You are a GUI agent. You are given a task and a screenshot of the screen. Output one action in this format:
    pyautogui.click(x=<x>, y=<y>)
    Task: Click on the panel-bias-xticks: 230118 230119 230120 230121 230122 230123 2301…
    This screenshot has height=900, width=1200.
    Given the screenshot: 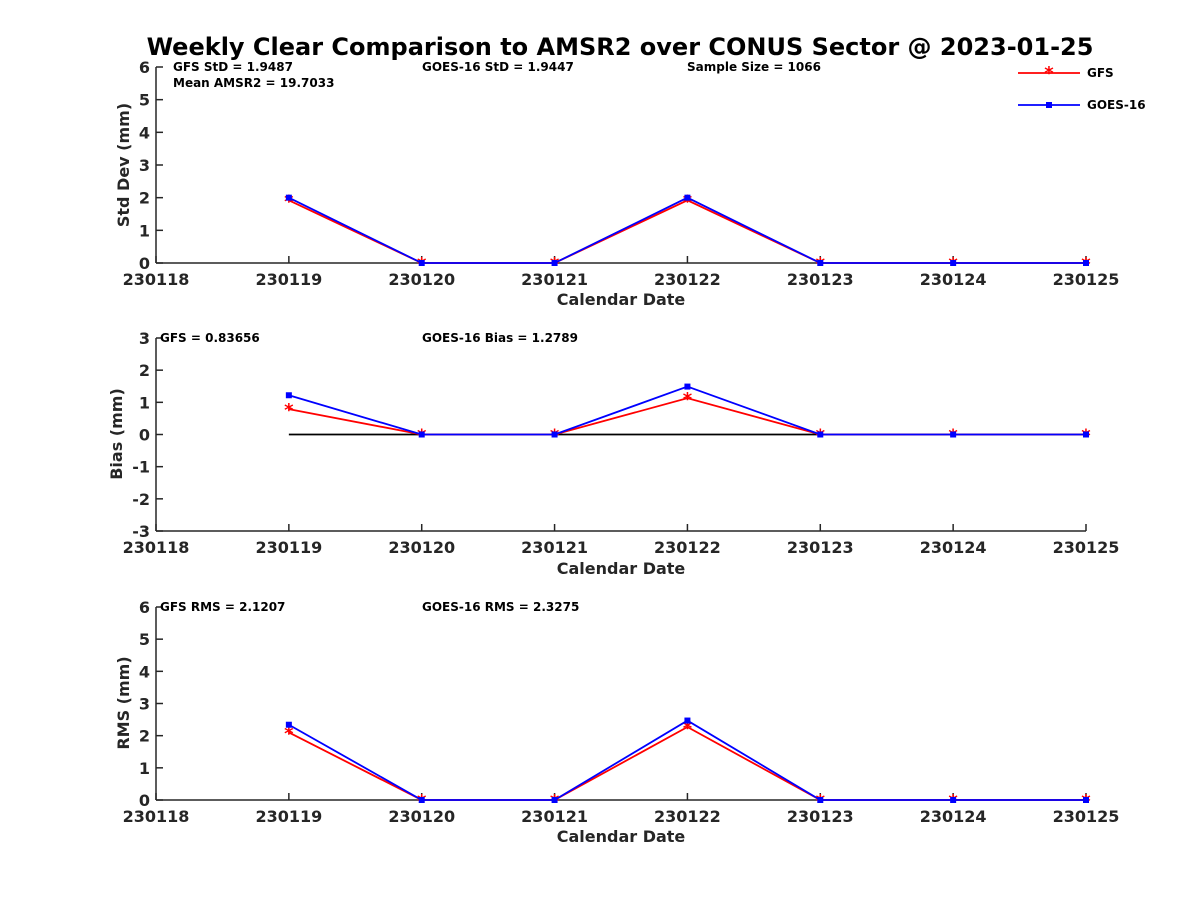 What is the action you would take?
    pyautogui.click(x=621, y=540)
    